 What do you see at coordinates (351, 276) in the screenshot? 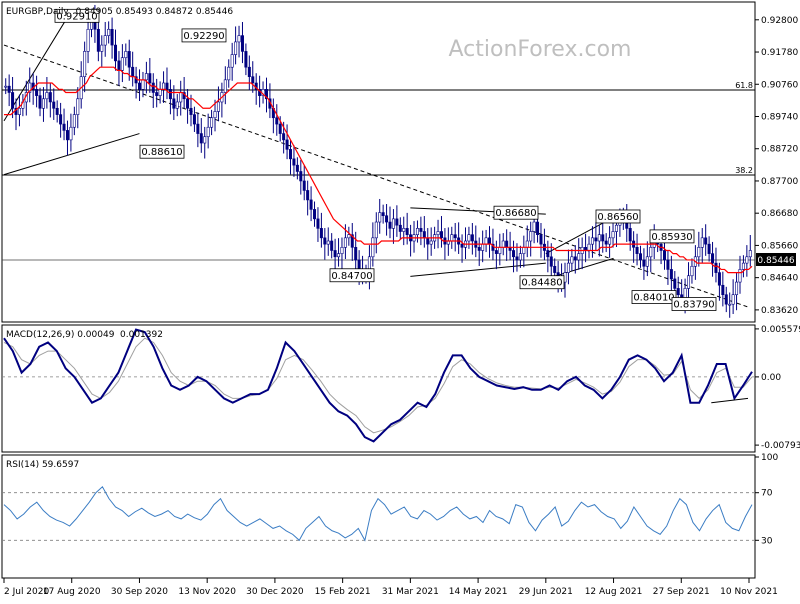
I see `price-label-text: 0.84700` at bounding box center [351, 276].